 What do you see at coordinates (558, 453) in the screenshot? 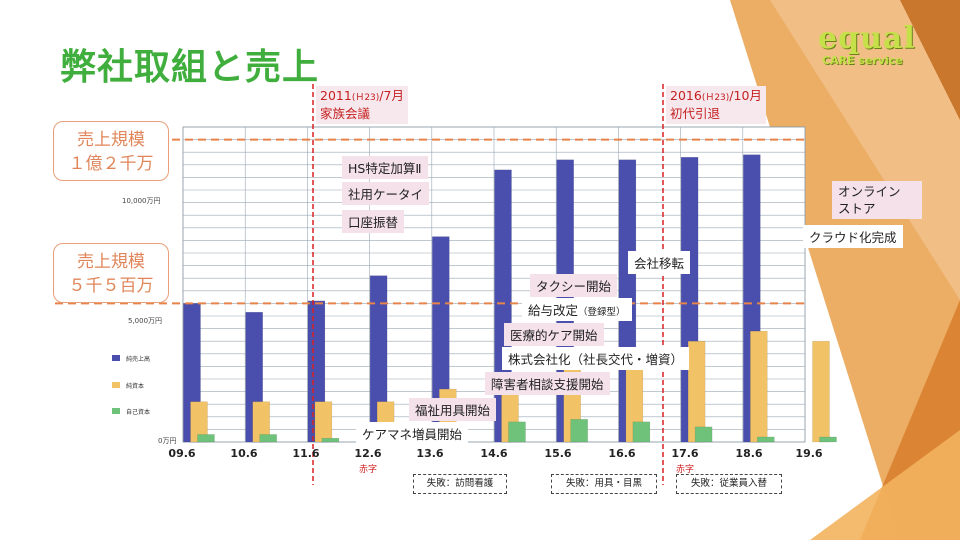
I see `x-tick: 15.6` at bounding box center [558, 453].